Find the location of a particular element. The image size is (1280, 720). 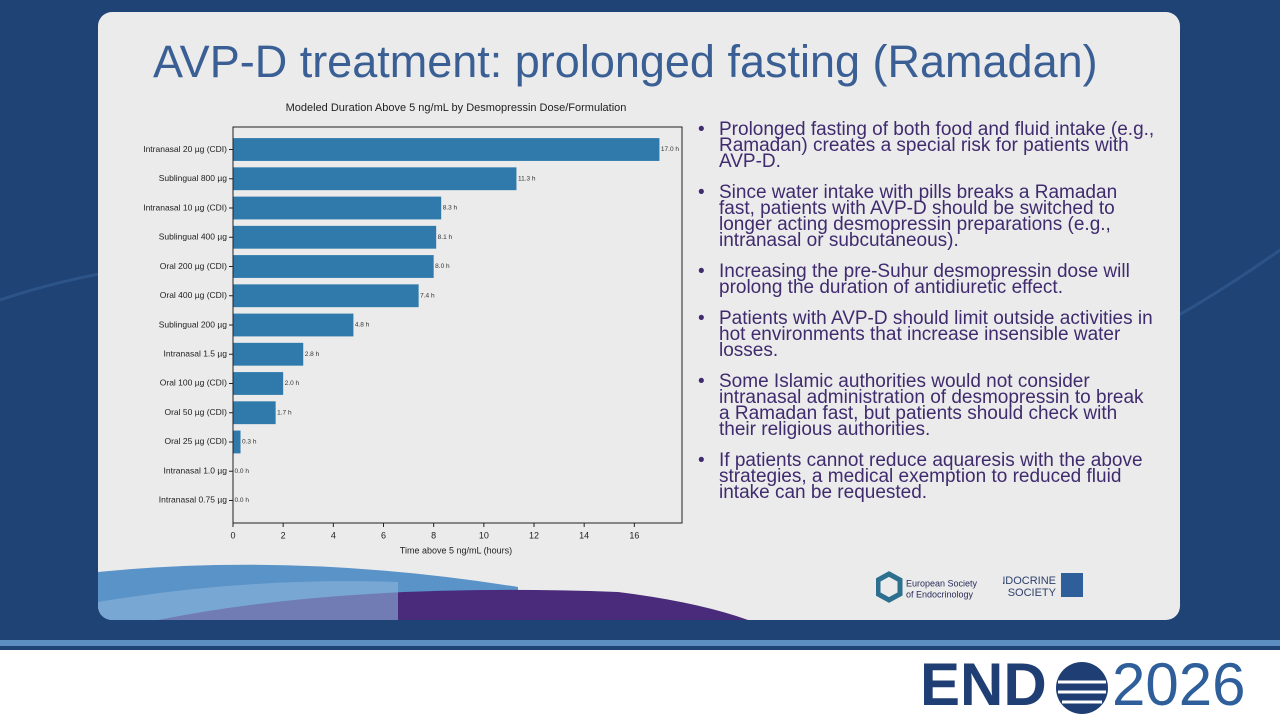

y-tick-label: Oral 50 µg (CDI) is located at coordinates (195, 412).